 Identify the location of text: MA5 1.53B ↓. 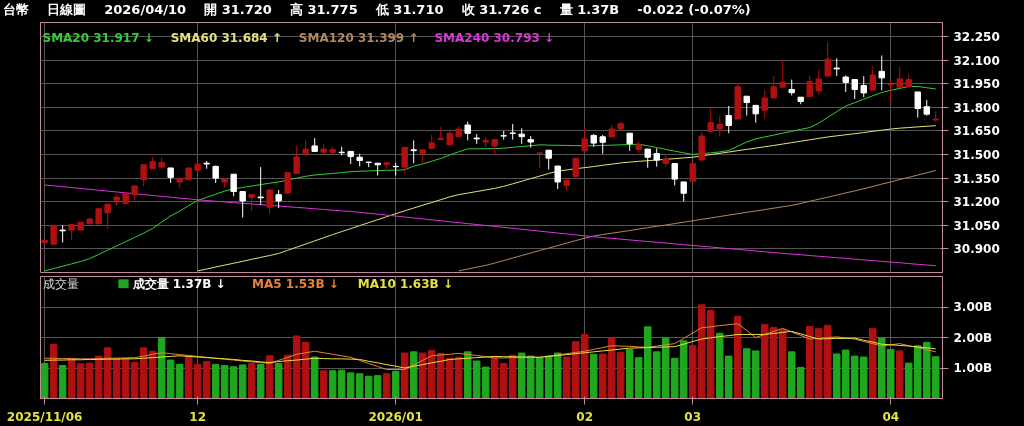
(295, 283).